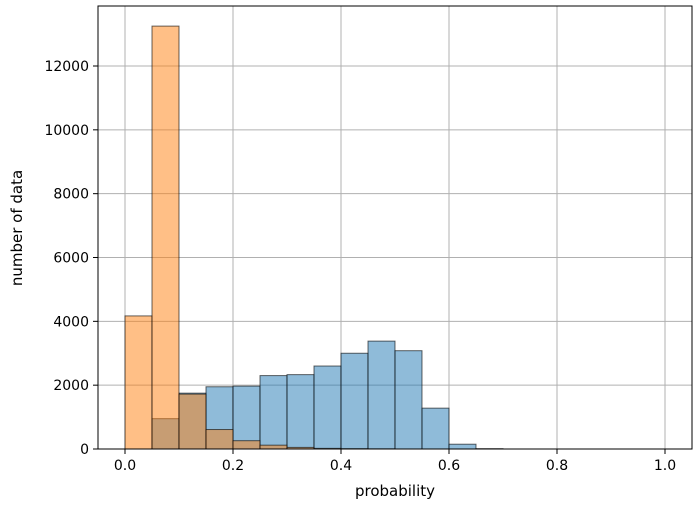 This screenshot has width=698, height=508. What do you see at coordinates (84, 450) in the screenshot?
I see `y-tick-label: 0` at bounding box center [84, 450].